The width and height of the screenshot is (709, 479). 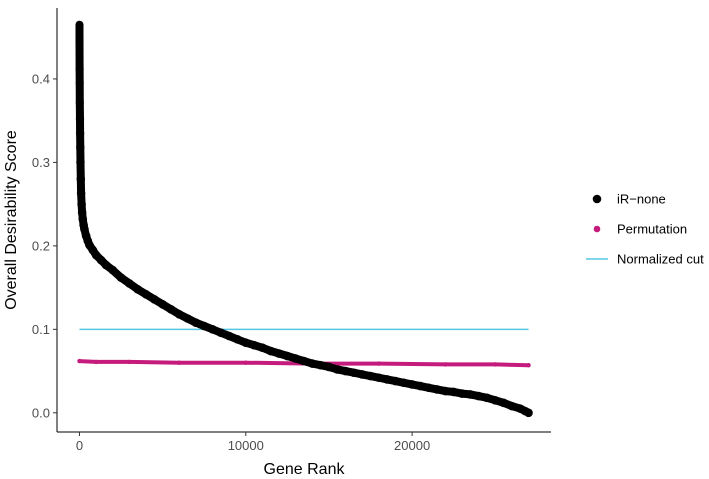 I want to click on x-ticks: 0 10000 20000, so click(x=253, y=442).